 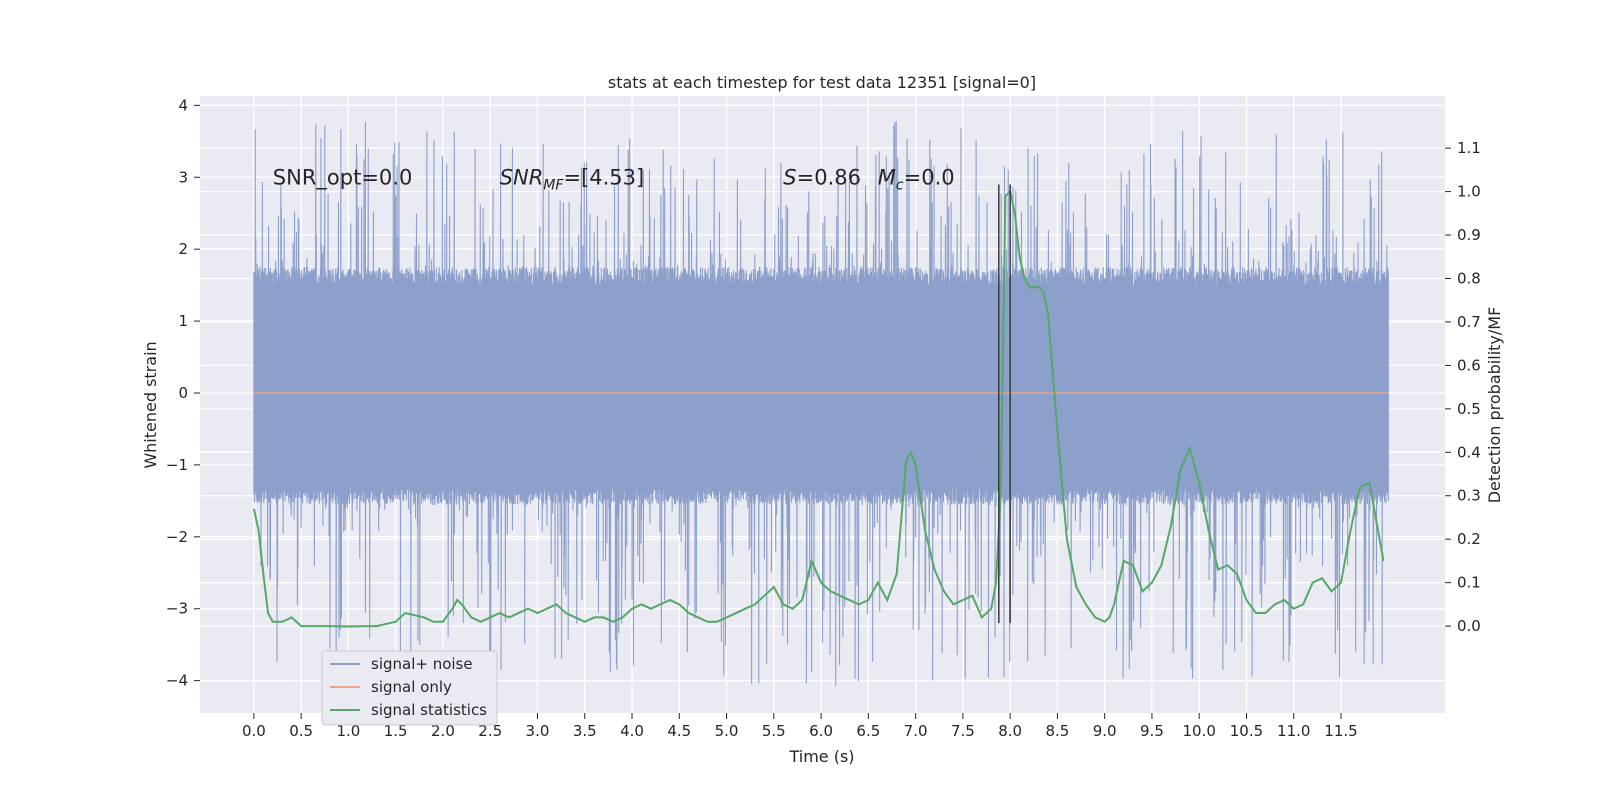 What do you see at coordinates (679, 731) in the screenshot?
I see `x-tick-label: 4.5` at bounding box center [679, 731].